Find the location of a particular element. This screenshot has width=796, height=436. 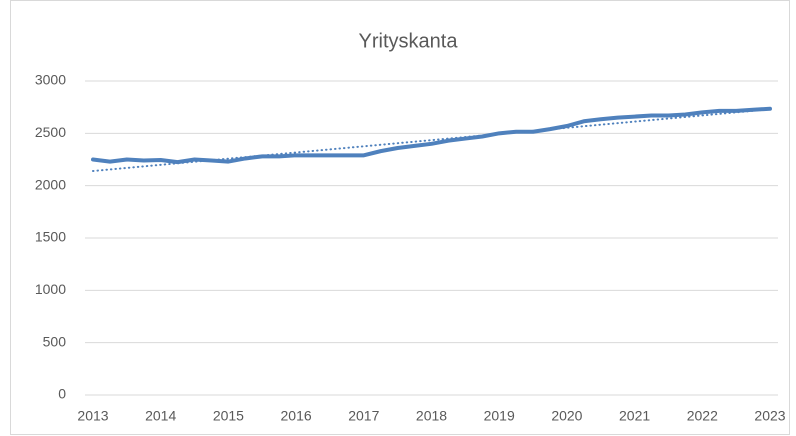

x-tick-label: 2021 is located at coordinates (634, 416).